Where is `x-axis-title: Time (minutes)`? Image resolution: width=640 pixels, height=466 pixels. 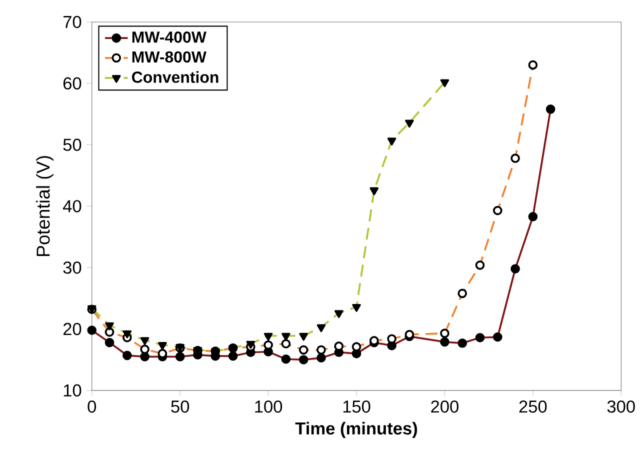 x-axis-title: Time (minutes) is located at coordinates (356, 430).